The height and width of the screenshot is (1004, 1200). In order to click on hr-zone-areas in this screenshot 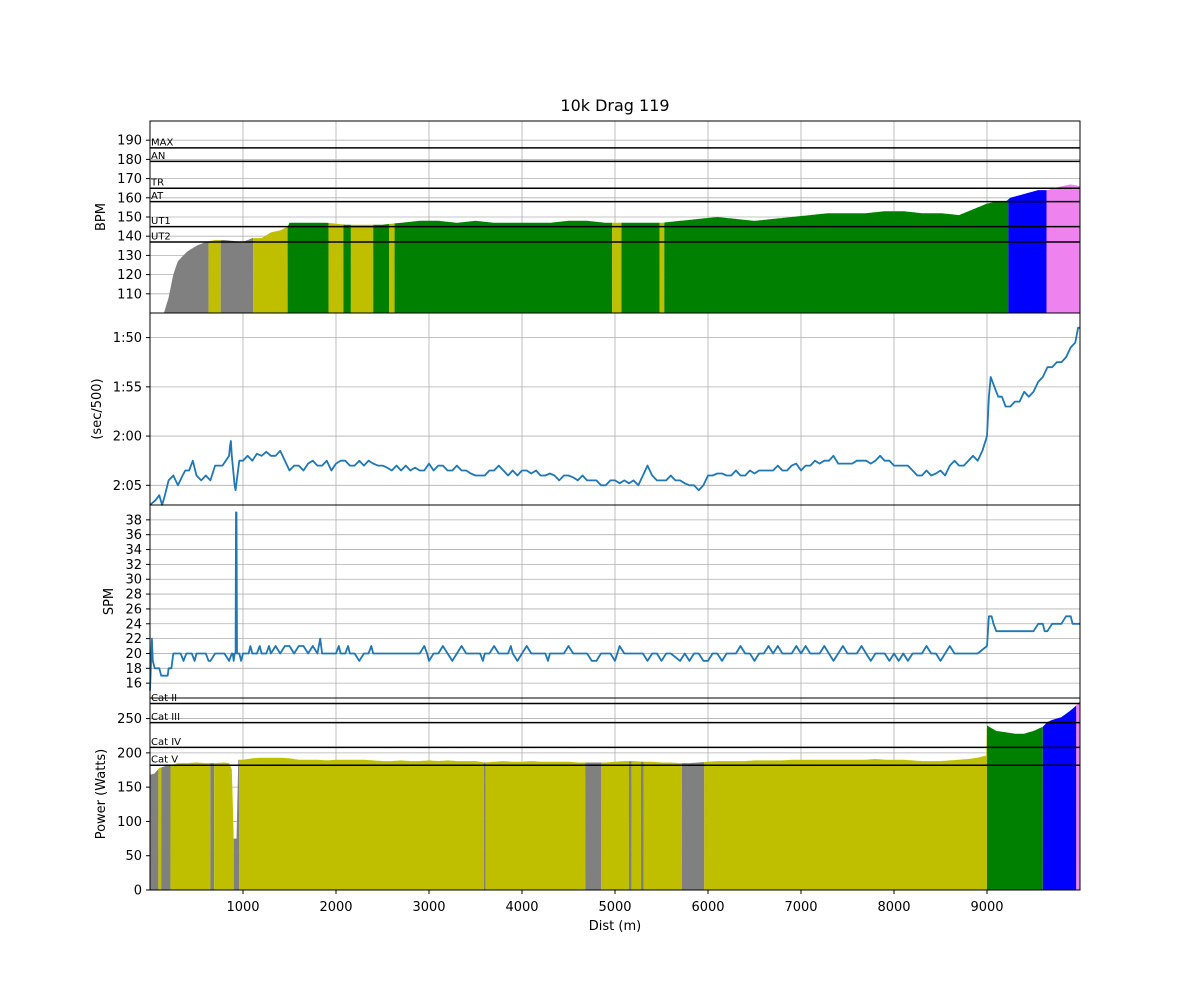, I will do `click(621, 248)`.